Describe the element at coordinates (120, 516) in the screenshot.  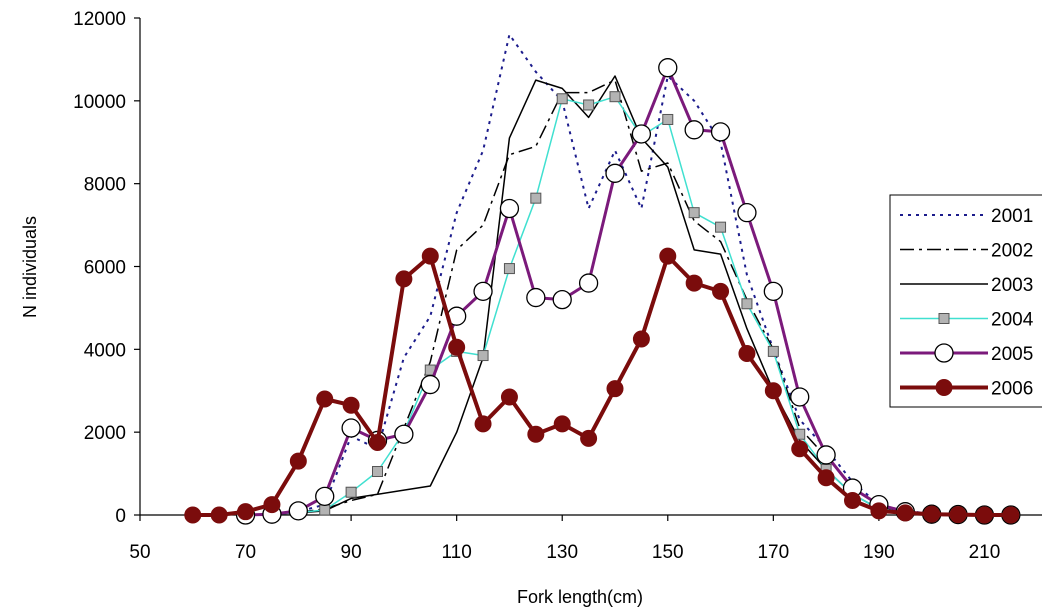
I see `y-tick-label: 0` at that location.